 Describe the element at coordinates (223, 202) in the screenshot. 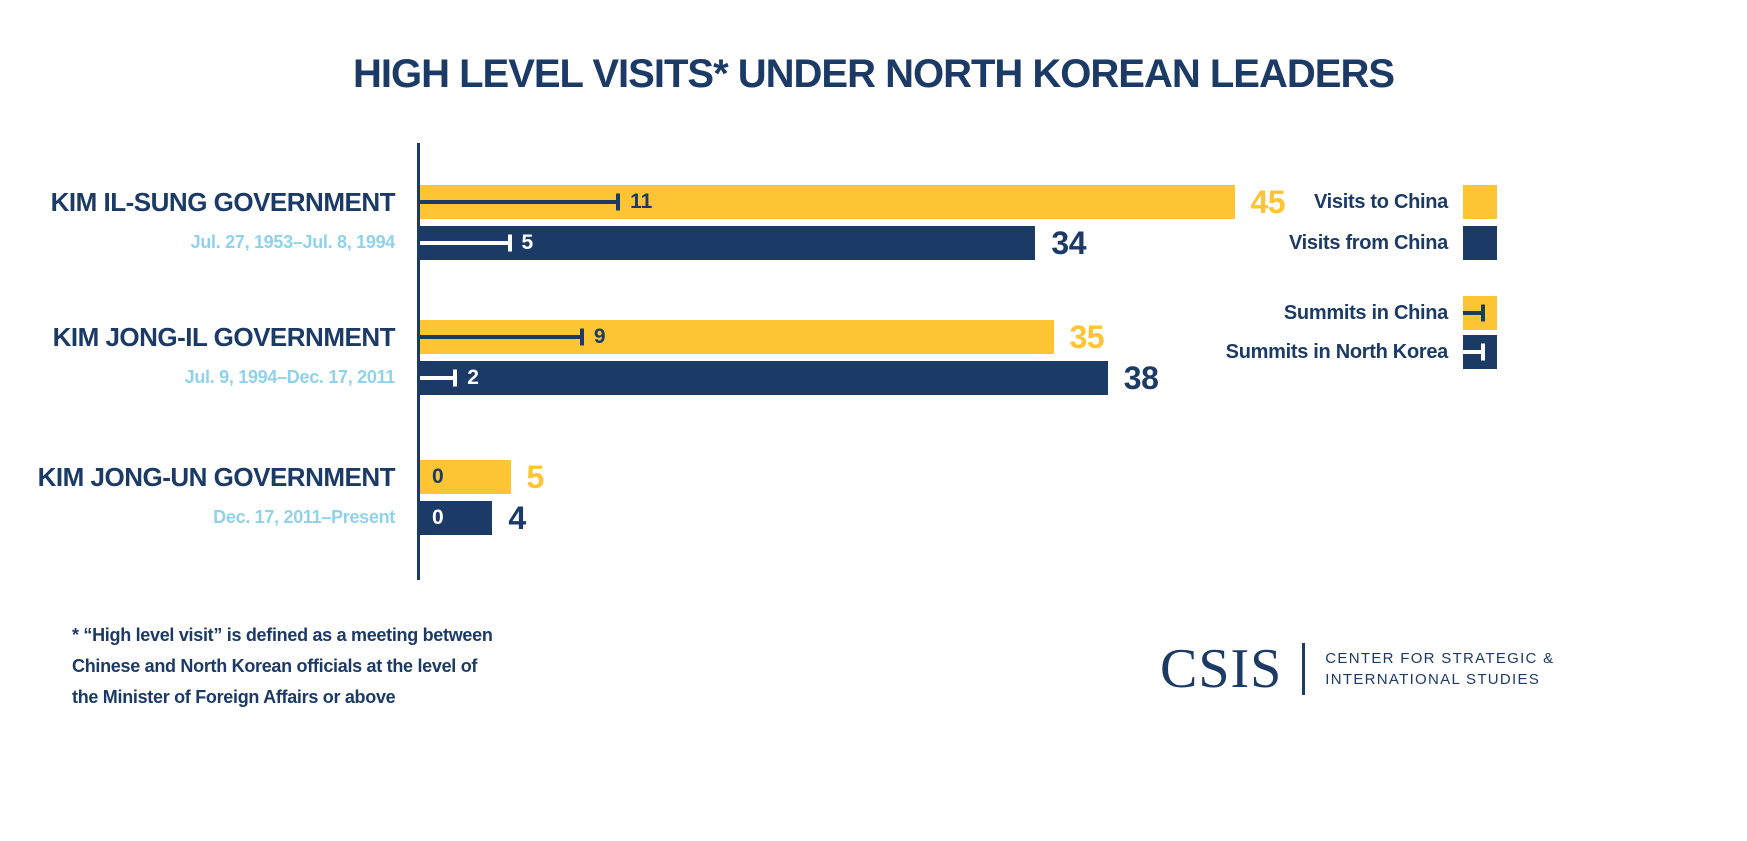

I see `group-label: KIM IL-SUNG GOVERNMENT` at that location.